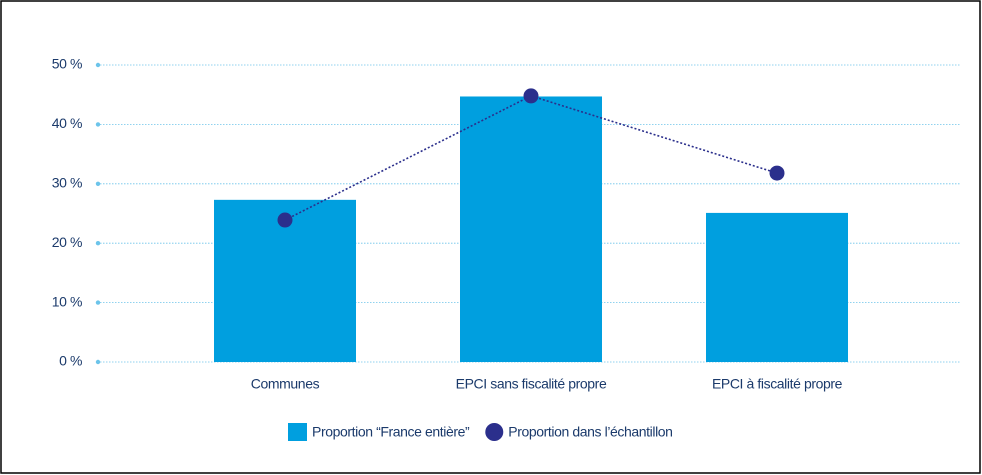 The width and height of the screenshot is (982, 475). Describe the element at coordinates (67, 242) in the screenshot. I see `y-tick-label: 20 %` at that location.